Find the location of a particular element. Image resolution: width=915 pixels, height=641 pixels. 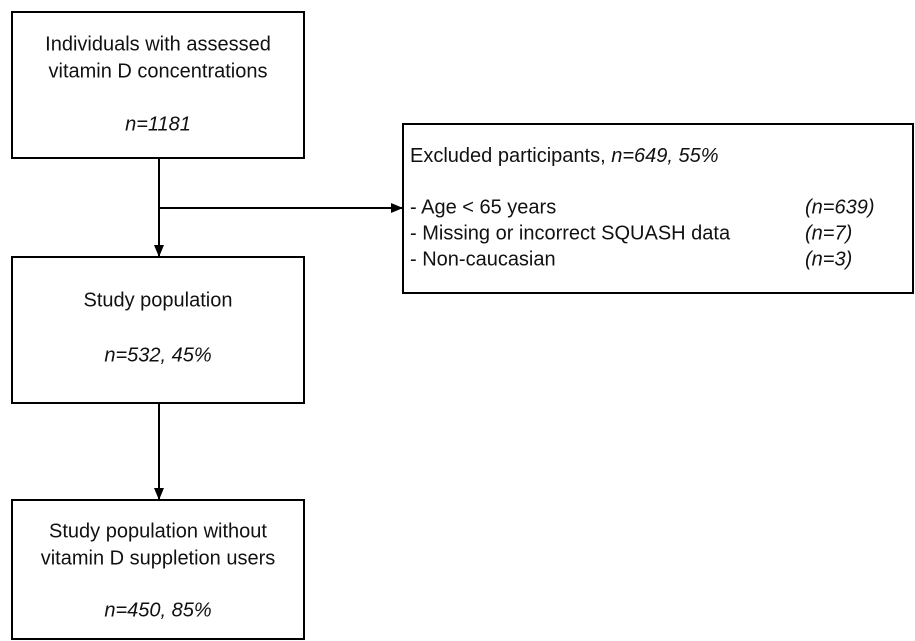

node-text: Individuals with assessed is located at coordinates (158, 44).